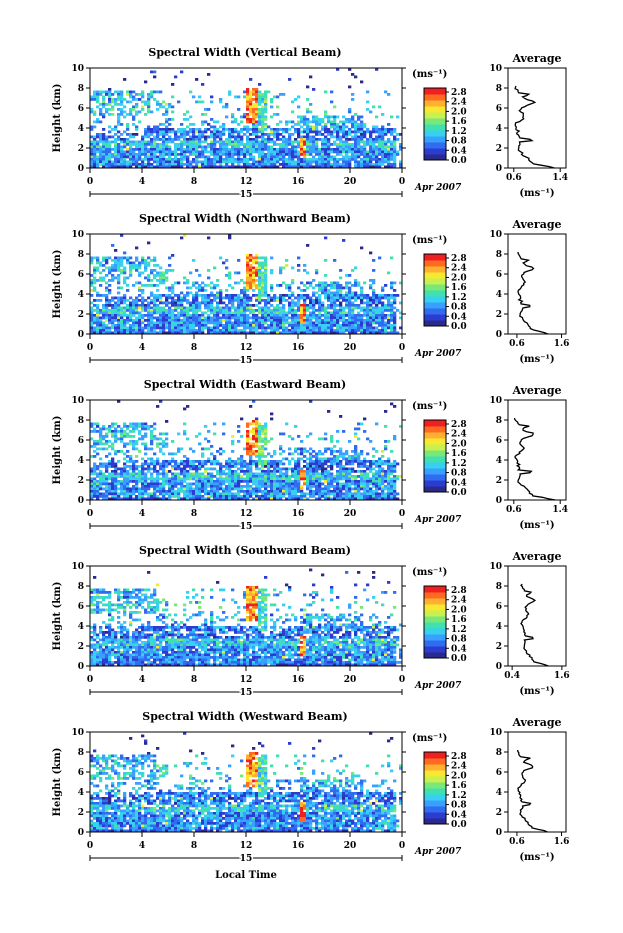  Describe the element at coordinates (459, 298) in the screenshot. I see `colorbar-tick-label: 1.2` at that location.